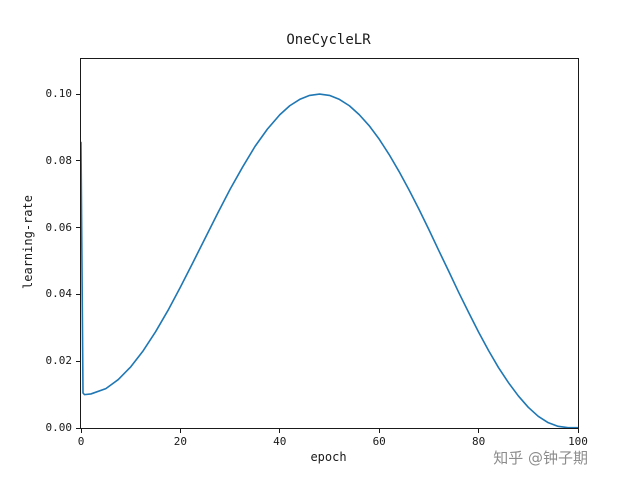  I want to click on y-tick-label: 0.04, so click(59, 294).